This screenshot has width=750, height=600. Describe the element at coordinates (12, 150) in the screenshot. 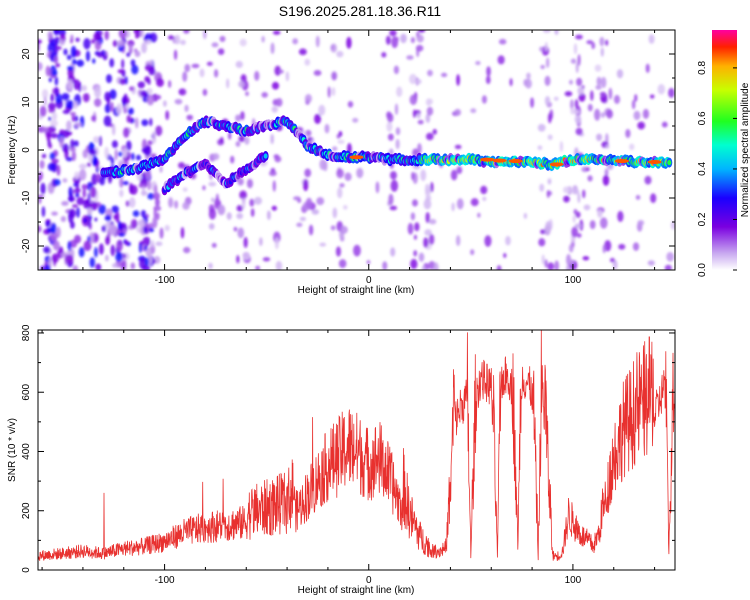

I see `spectrogram-y-axis-title: Frequency (Hz)` at that location.